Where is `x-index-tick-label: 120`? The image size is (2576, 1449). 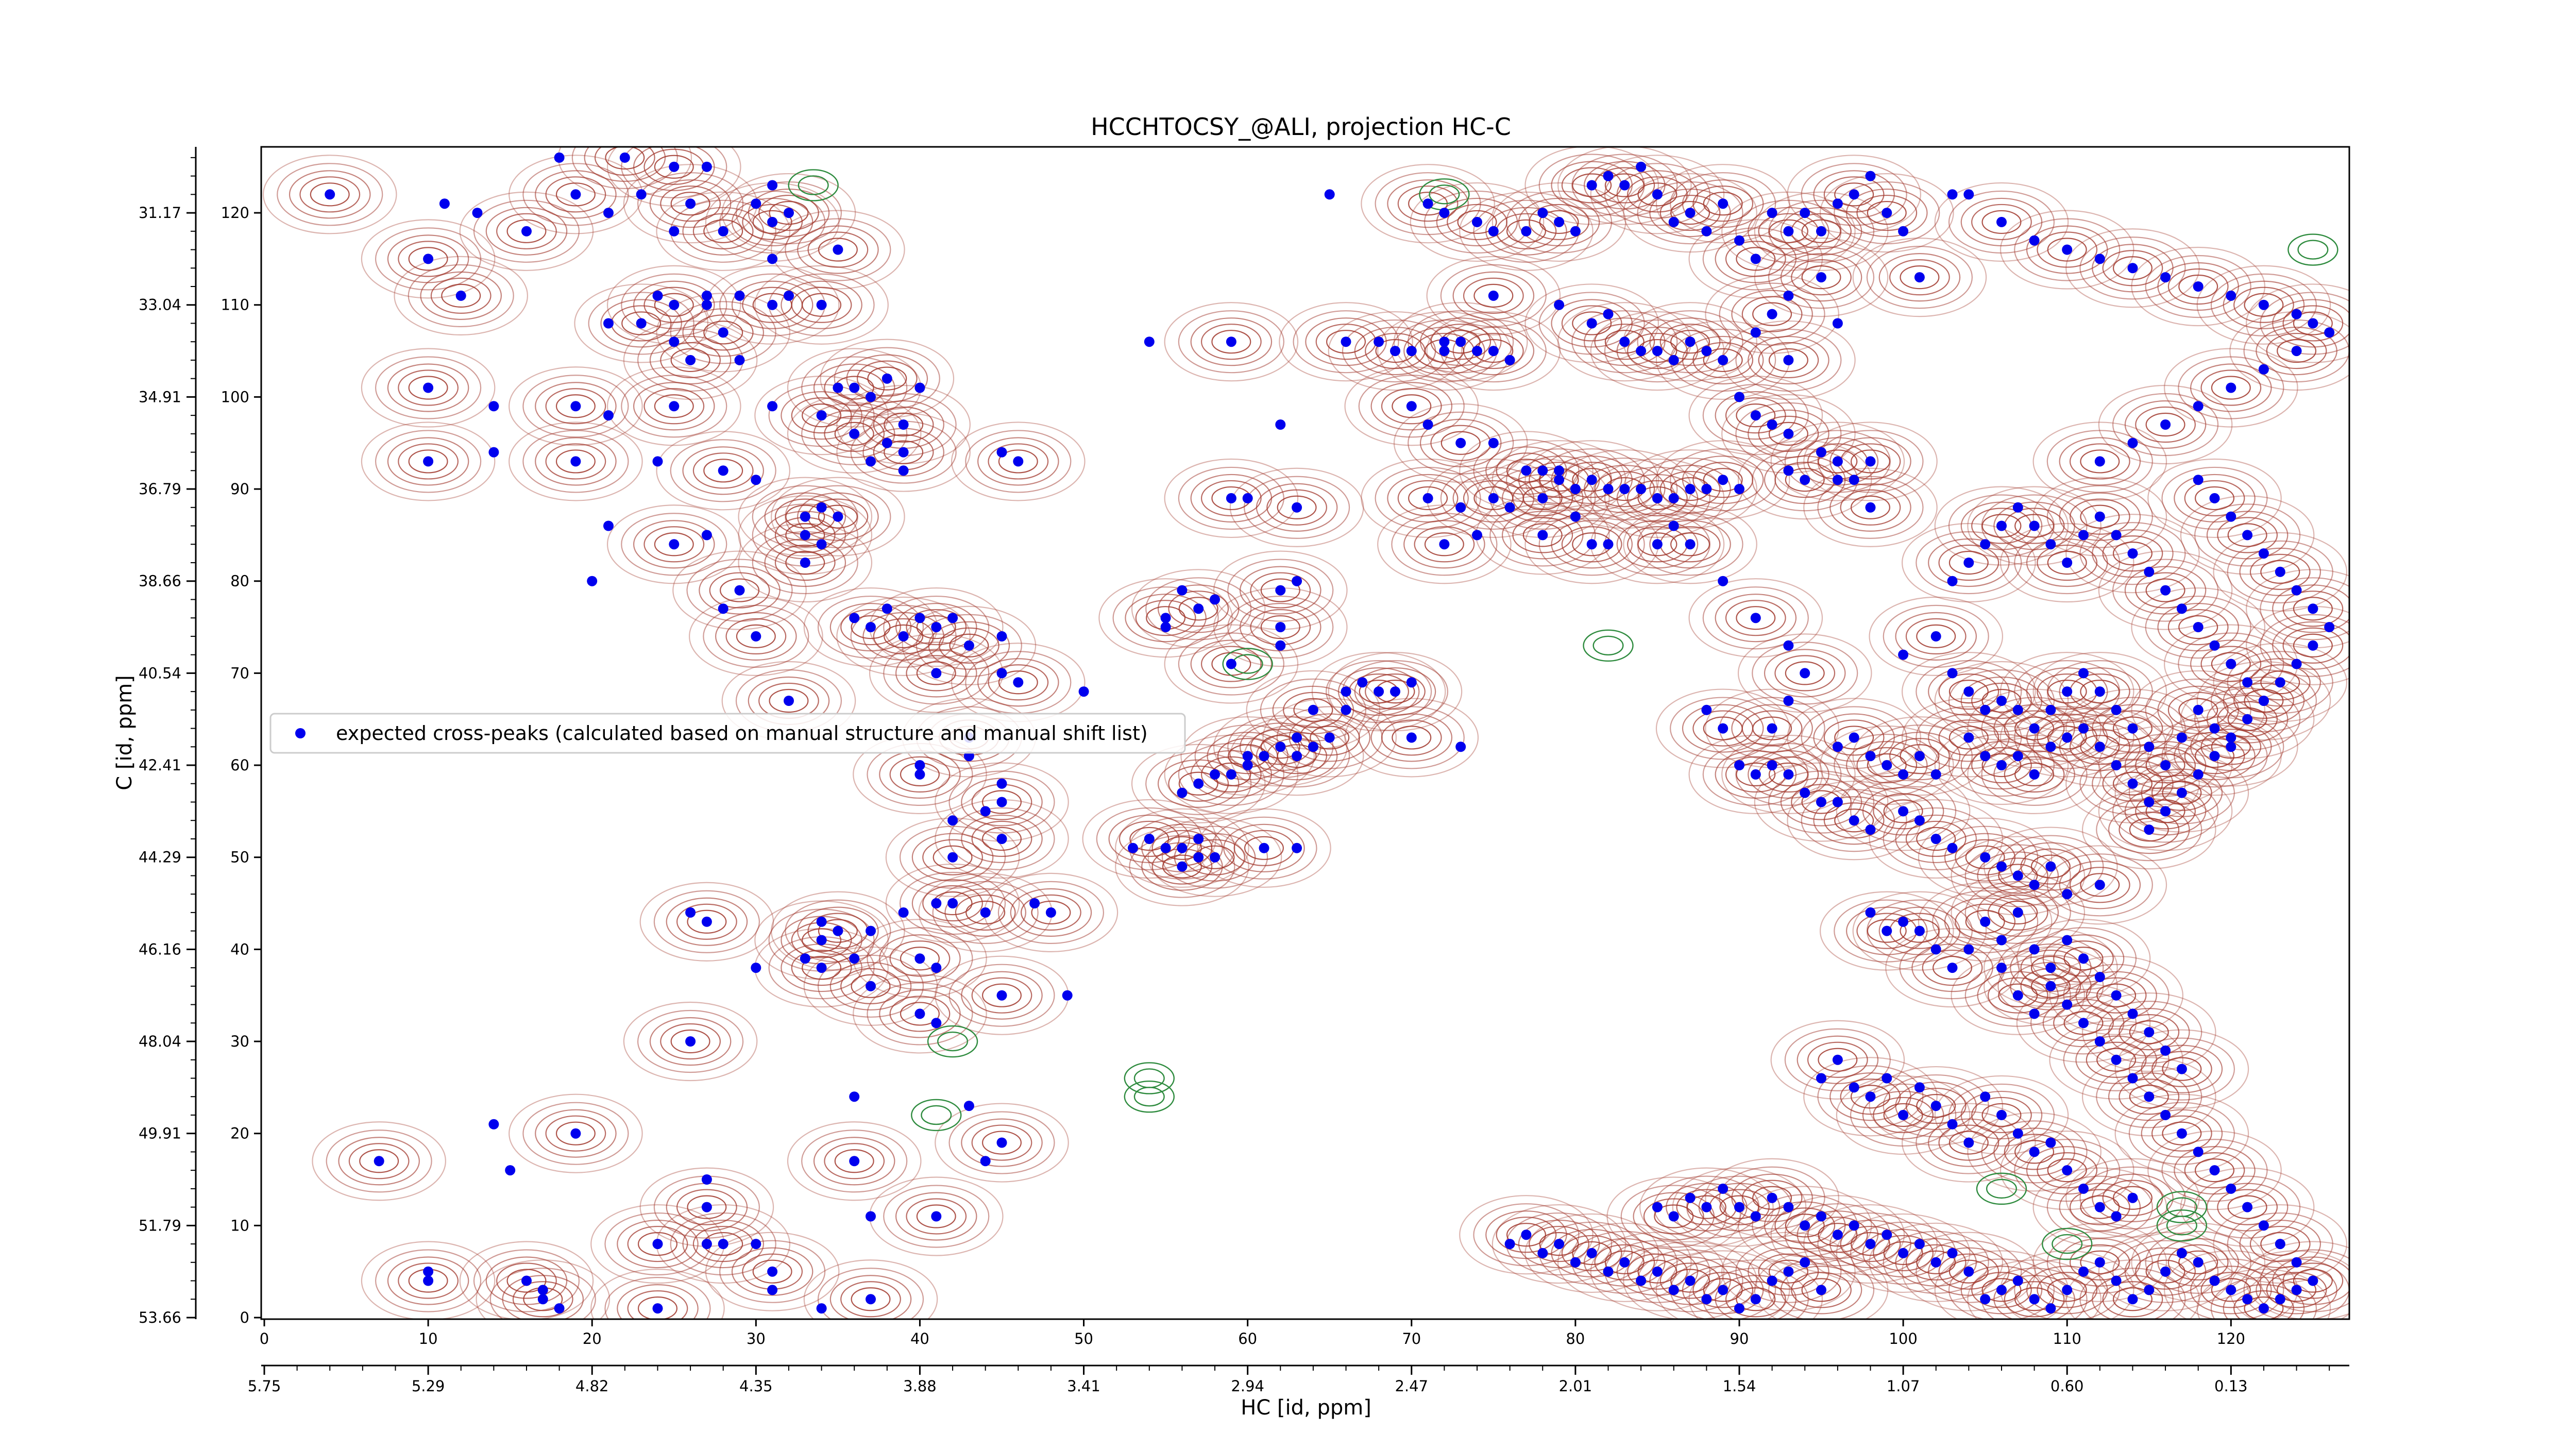 x-index-tick-label: 120 is located at coordinates (2231, 1338).